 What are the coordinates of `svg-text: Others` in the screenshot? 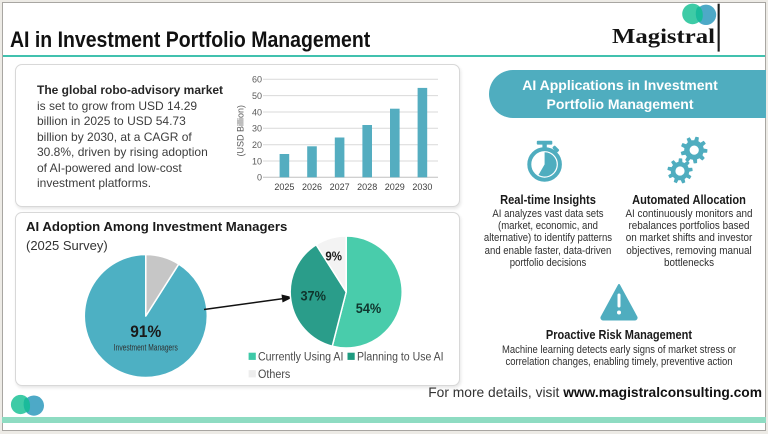 It's located at (274, 375).